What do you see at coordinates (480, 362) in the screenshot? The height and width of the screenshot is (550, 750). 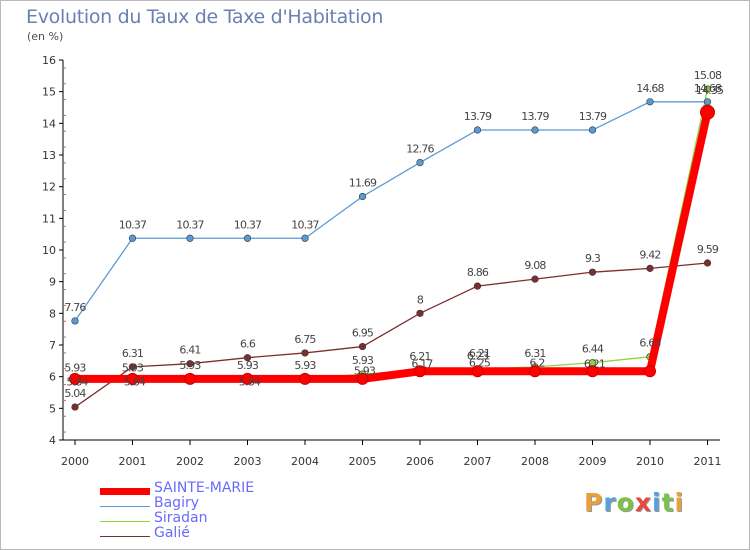 I see `data-label-extra: 6.25` at bounding box center [480, 362].